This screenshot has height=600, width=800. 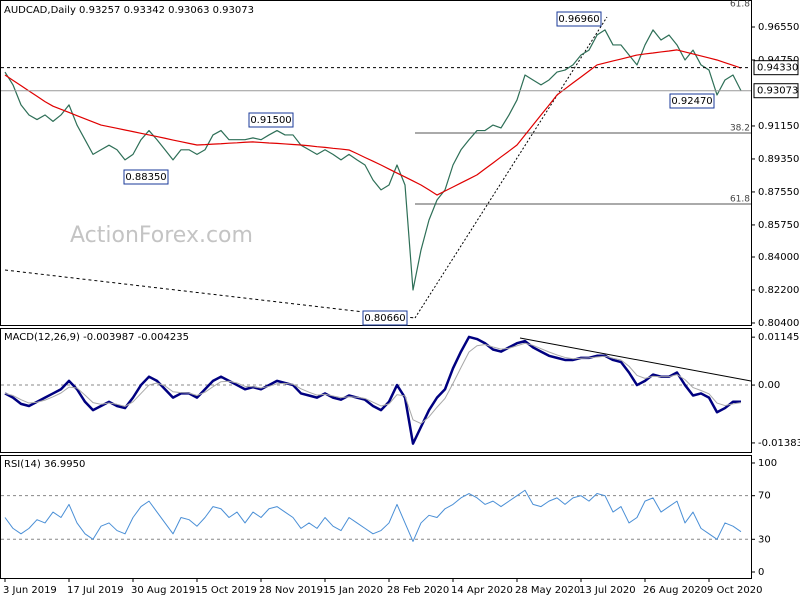 I want to click on x-tick-label: 3 Jun 2019, so click(x=30, y=590).